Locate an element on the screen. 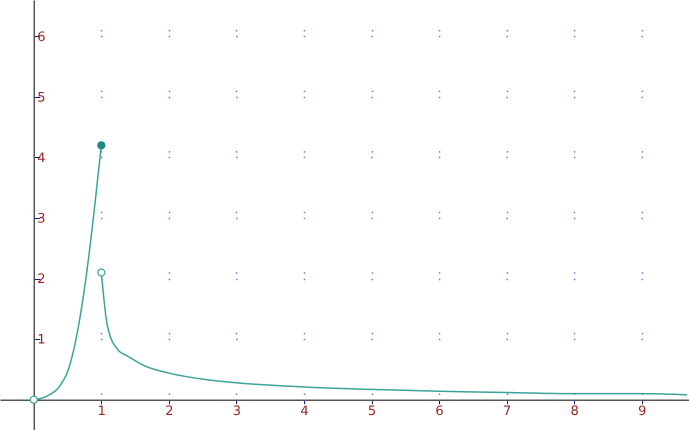 The height and width of the screenshot is (430, 689). x-tick-label: 8 is located at coordinates (574, 412).